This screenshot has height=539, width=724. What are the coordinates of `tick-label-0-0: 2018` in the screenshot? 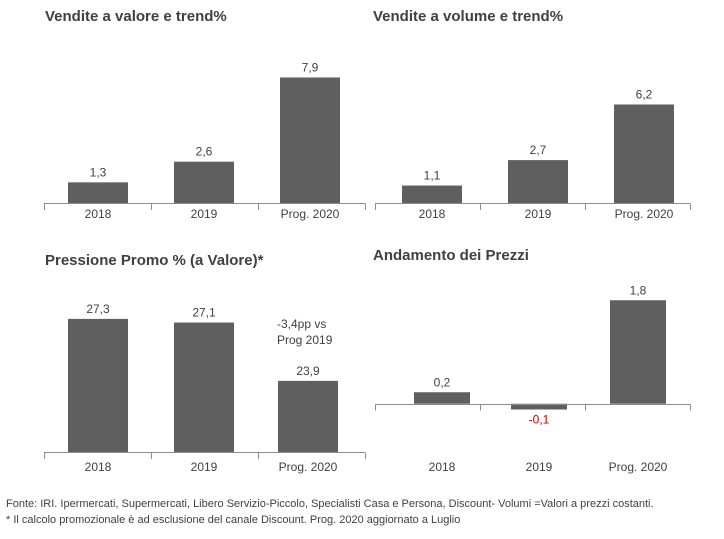 It's located at (98, 214).